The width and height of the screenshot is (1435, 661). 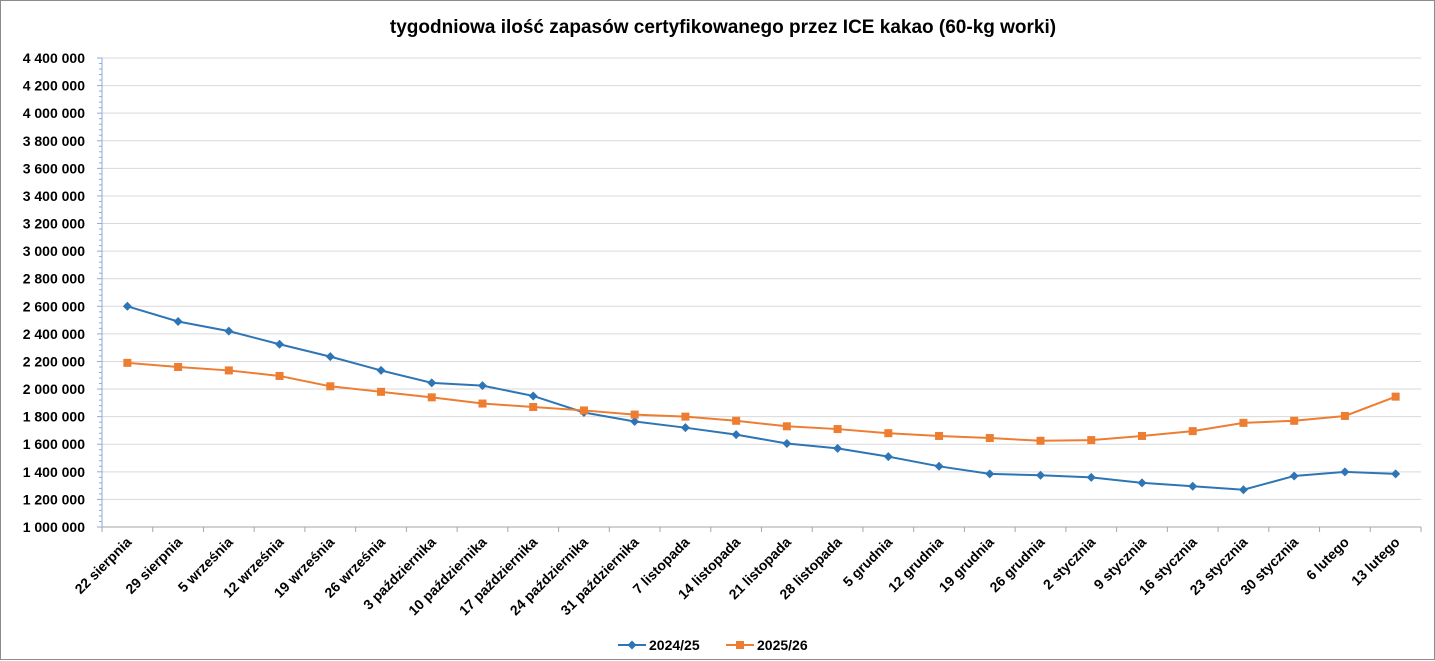 I want to click on legend-label: 2025/26, so click(x=782, y=645).